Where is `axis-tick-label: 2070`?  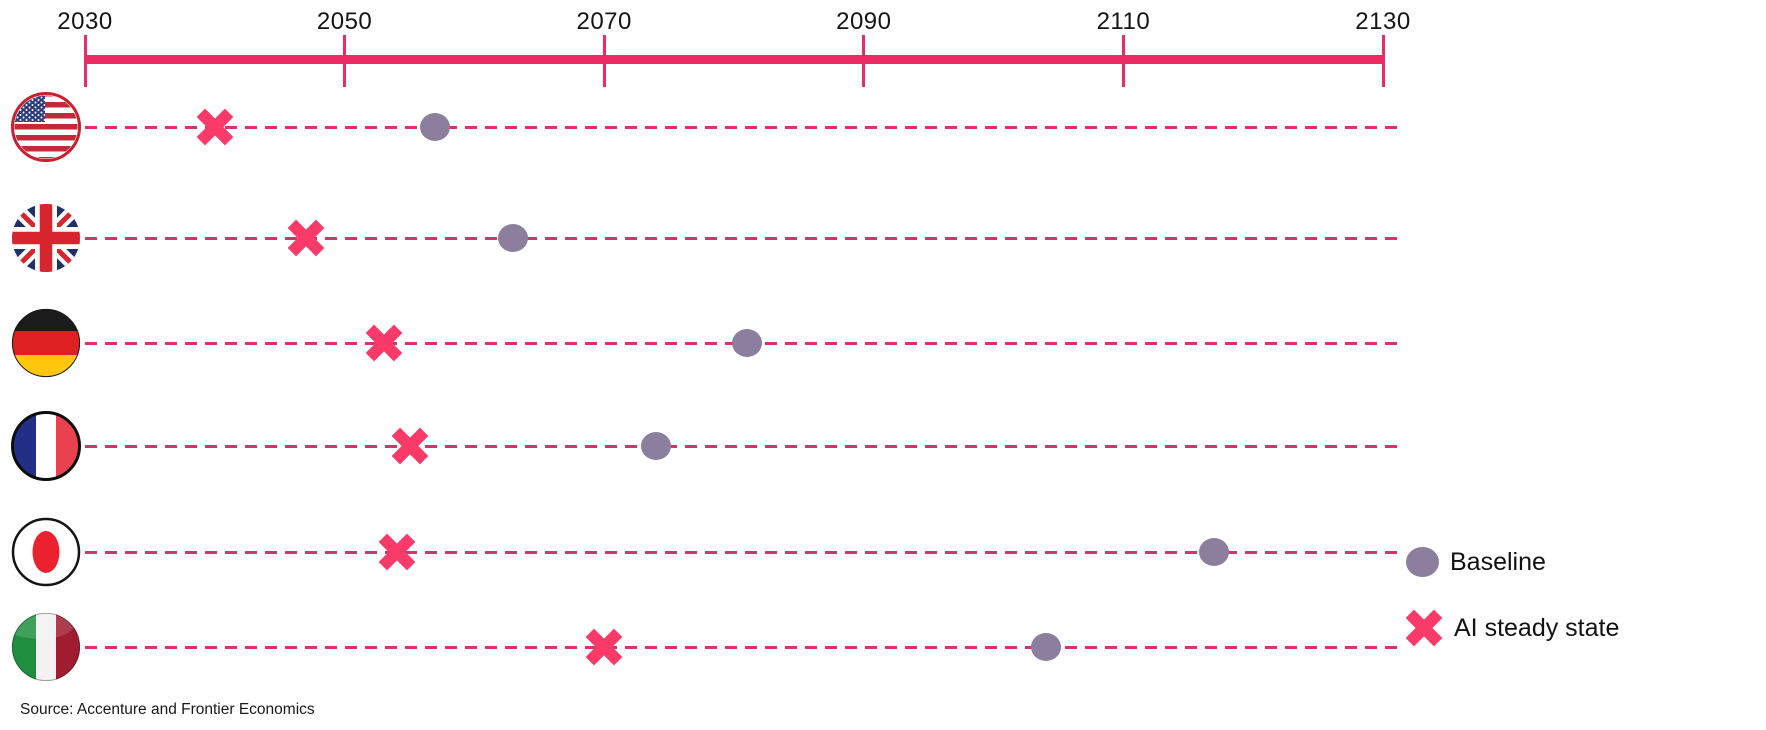
axis-tick-label: 2070 is located at coordinates (604, 21).